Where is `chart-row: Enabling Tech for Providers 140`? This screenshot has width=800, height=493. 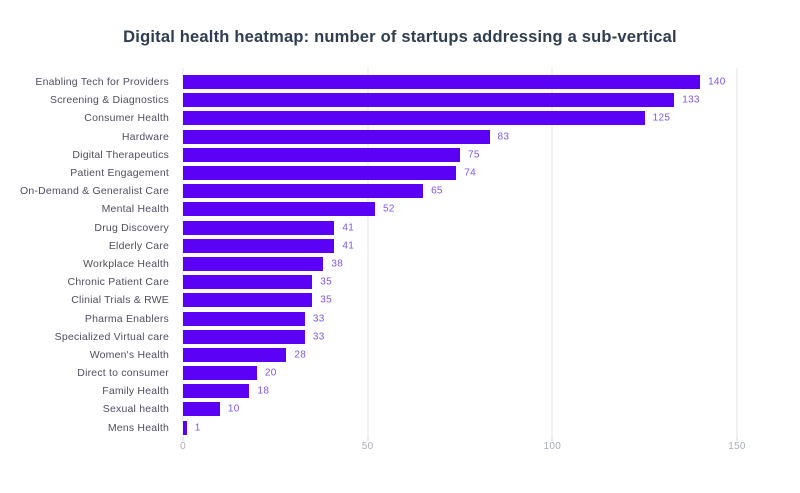
chart-row: Enabling Tech for Providers 140 is located at coordinates (400, 82).